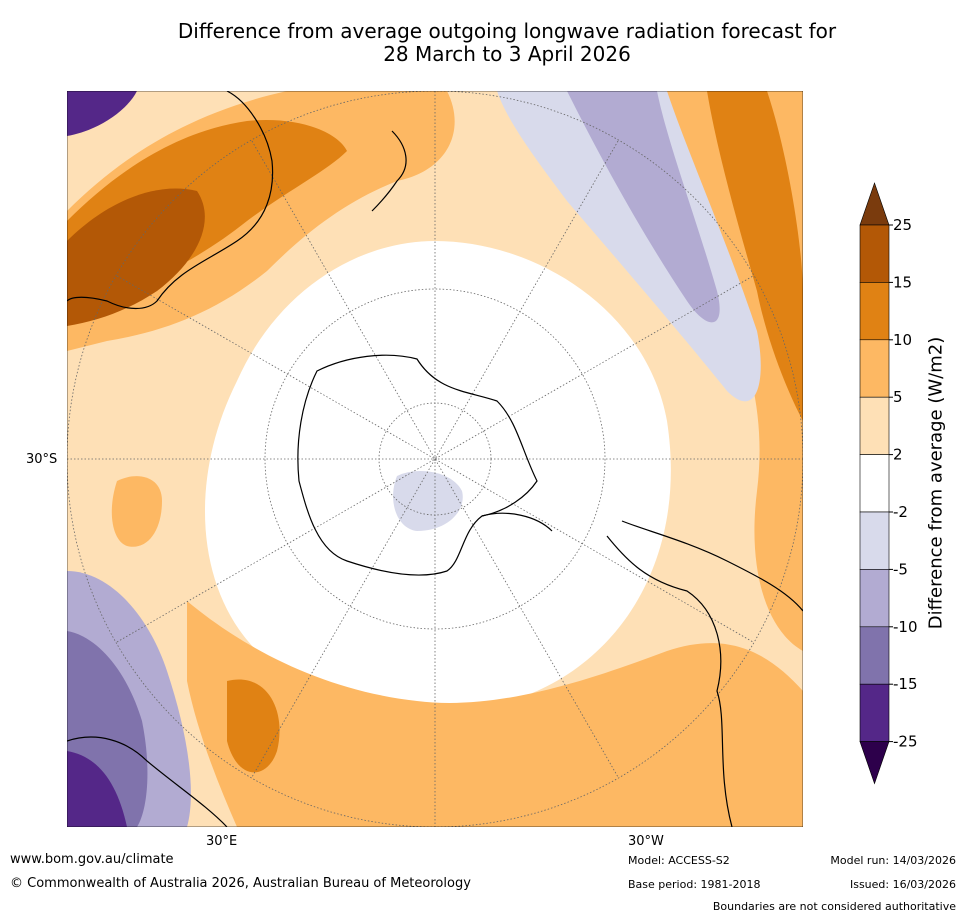 This screenshot has width=965, height=919. What do you see at coordinates (136, 257) in the screenshot?
I see `anomaly-brown-australia` at bounding box center [136, 257].